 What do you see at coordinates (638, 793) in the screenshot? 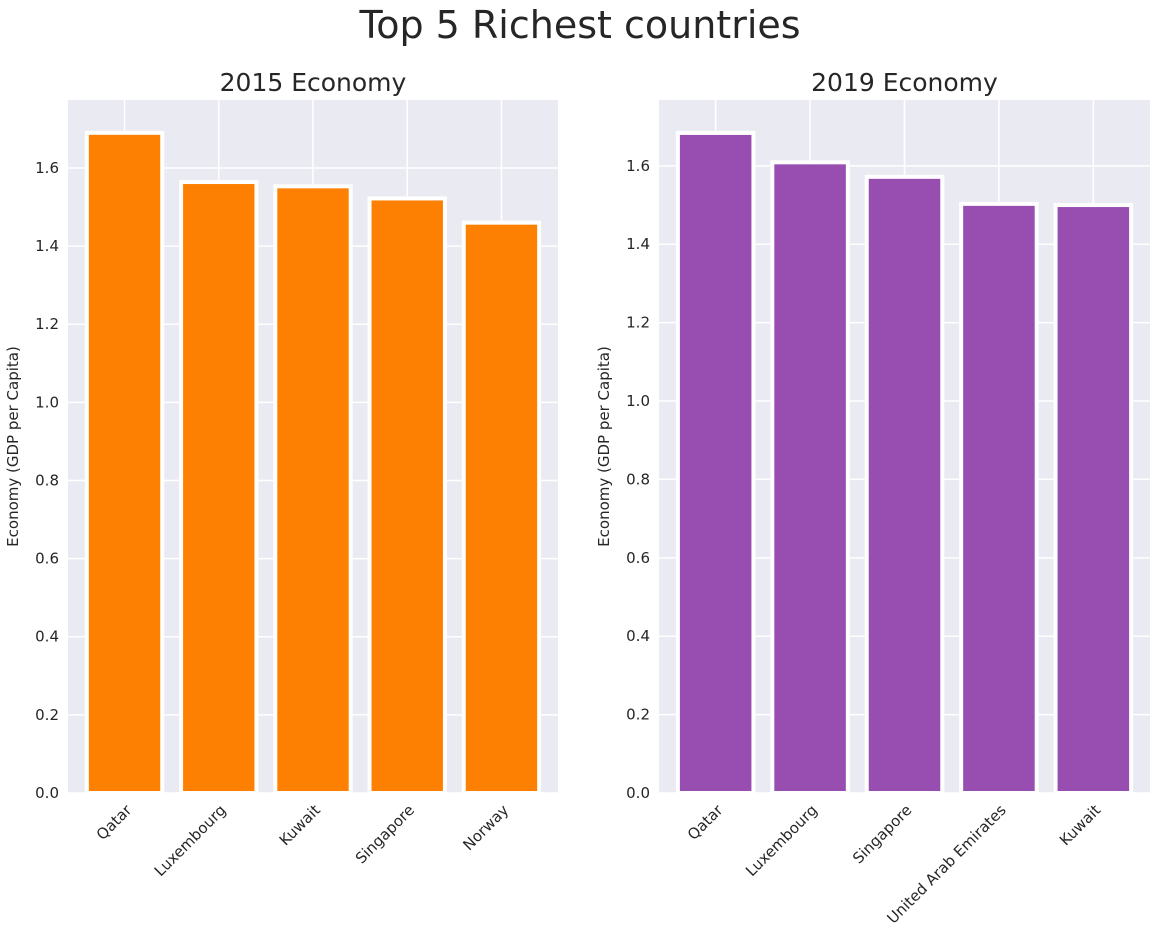
I see `y-tick-label-2019-0: 0.0` at bounding box center [638, 793].